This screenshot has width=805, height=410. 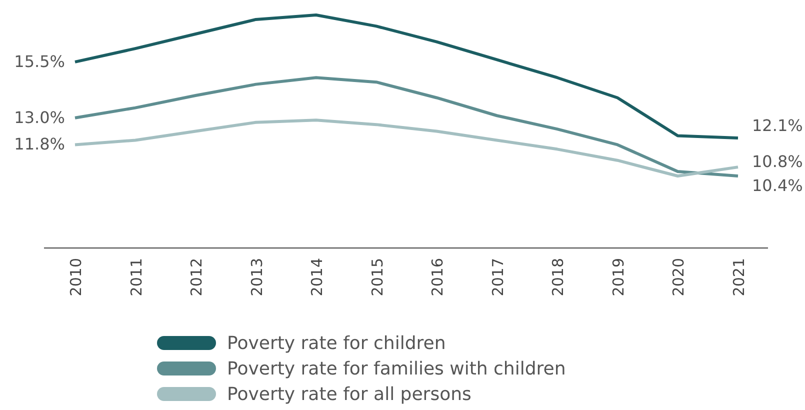 I want to click on legend-label: Poverty rate for children, so click(x=336, y=343).